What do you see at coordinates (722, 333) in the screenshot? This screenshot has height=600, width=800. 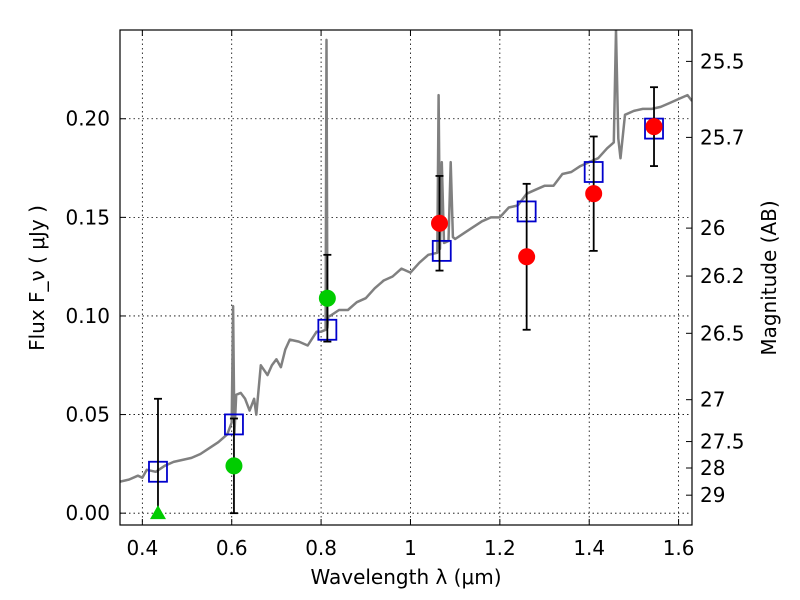 I see `y-right-tick-label: 26.5` at bounding box center [722, 333].